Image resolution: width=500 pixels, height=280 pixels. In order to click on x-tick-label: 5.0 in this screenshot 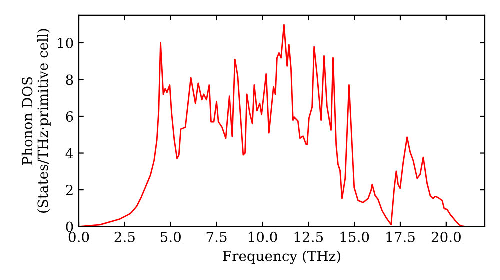, I will do `click(170, 237)`.